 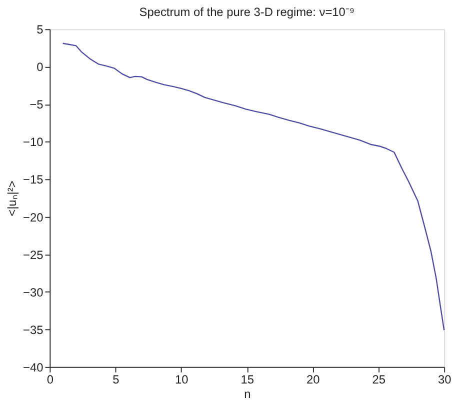 I want to click on y-tick-label: −20, so click(x=33, y=217).